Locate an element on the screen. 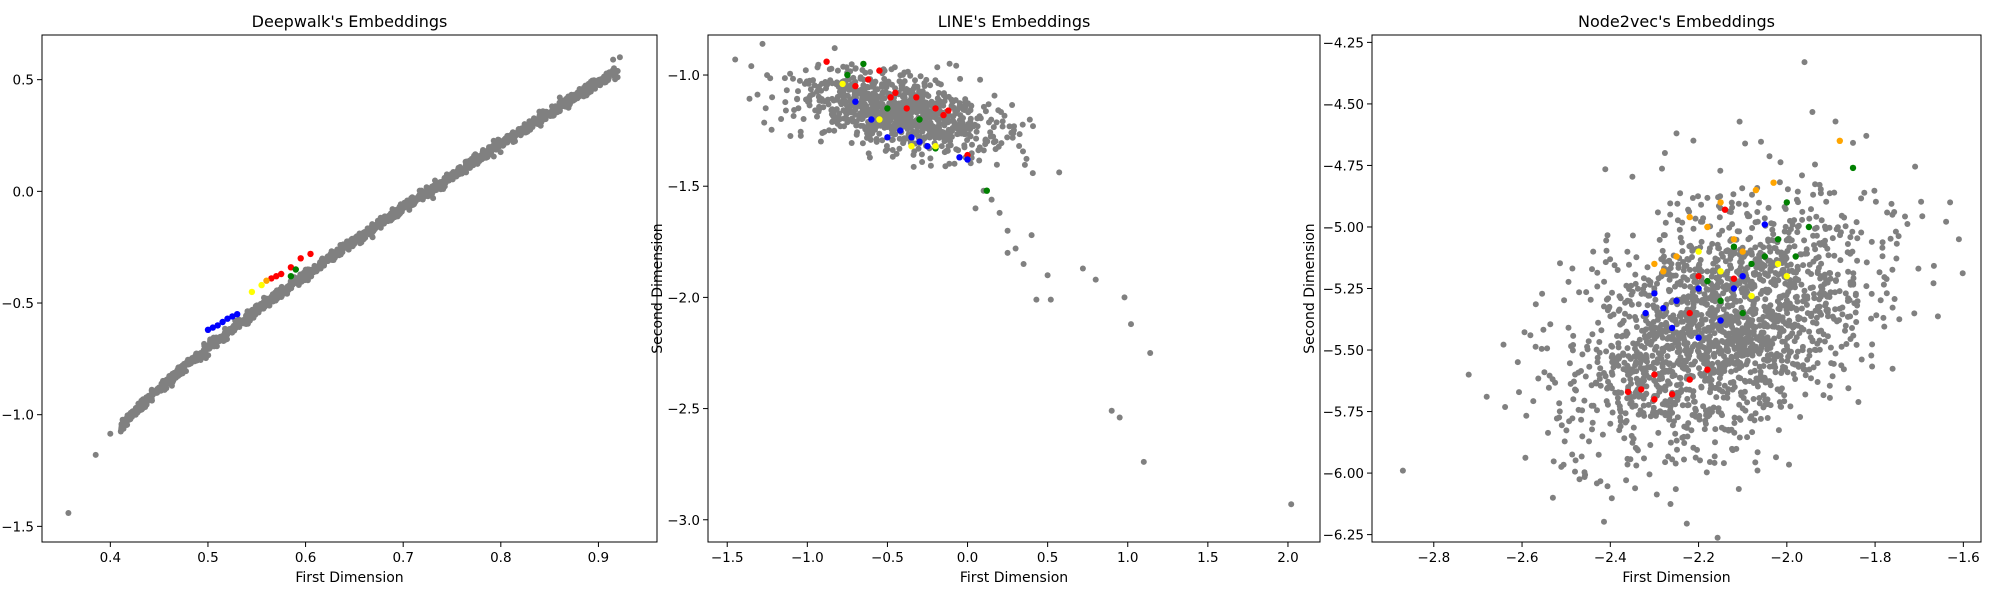 This screenshot has height=600, width=2000. highlighted-point-orange is located at coordinates (1654, 264).